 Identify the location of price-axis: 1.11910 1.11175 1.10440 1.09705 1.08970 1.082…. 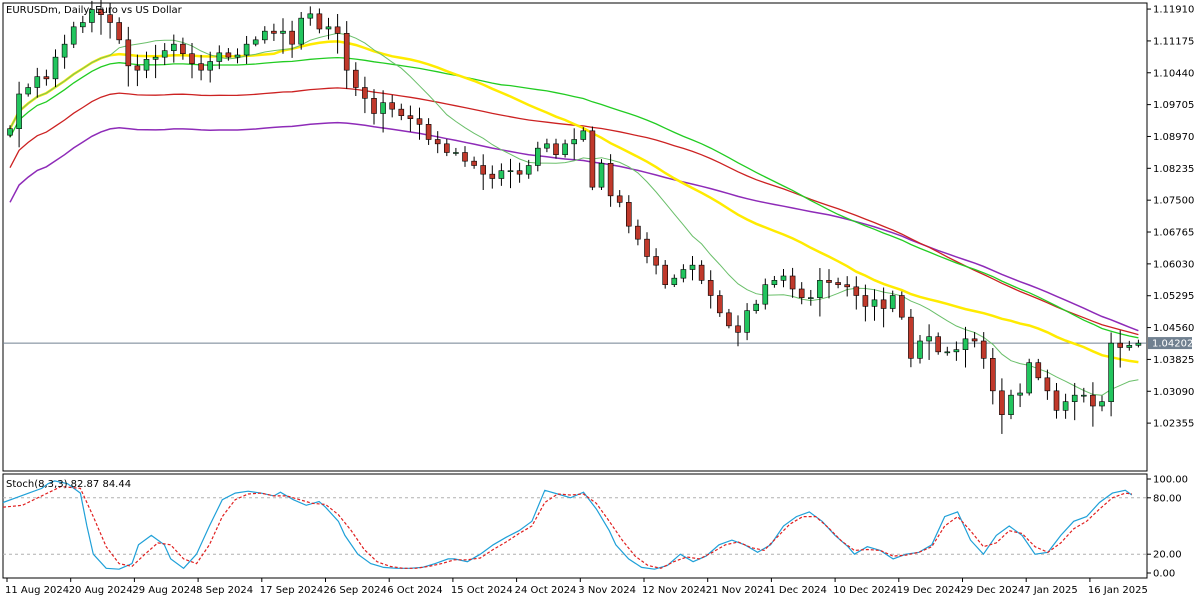
(1170, 217).